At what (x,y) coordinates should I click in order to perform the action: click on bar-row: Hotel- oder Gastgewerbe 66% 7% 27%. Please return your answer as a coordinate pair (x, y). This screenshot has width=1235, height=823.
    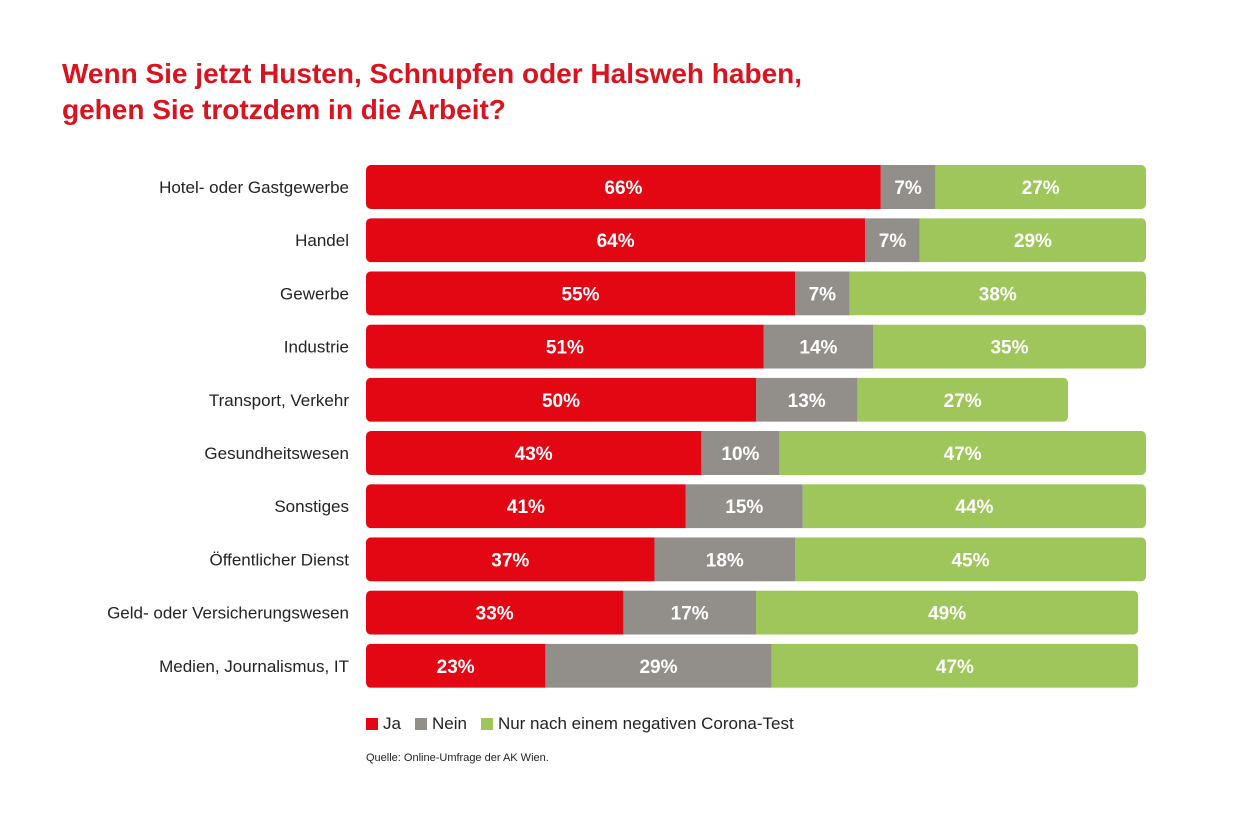
    Looking at the image, I should click on (652, 187).